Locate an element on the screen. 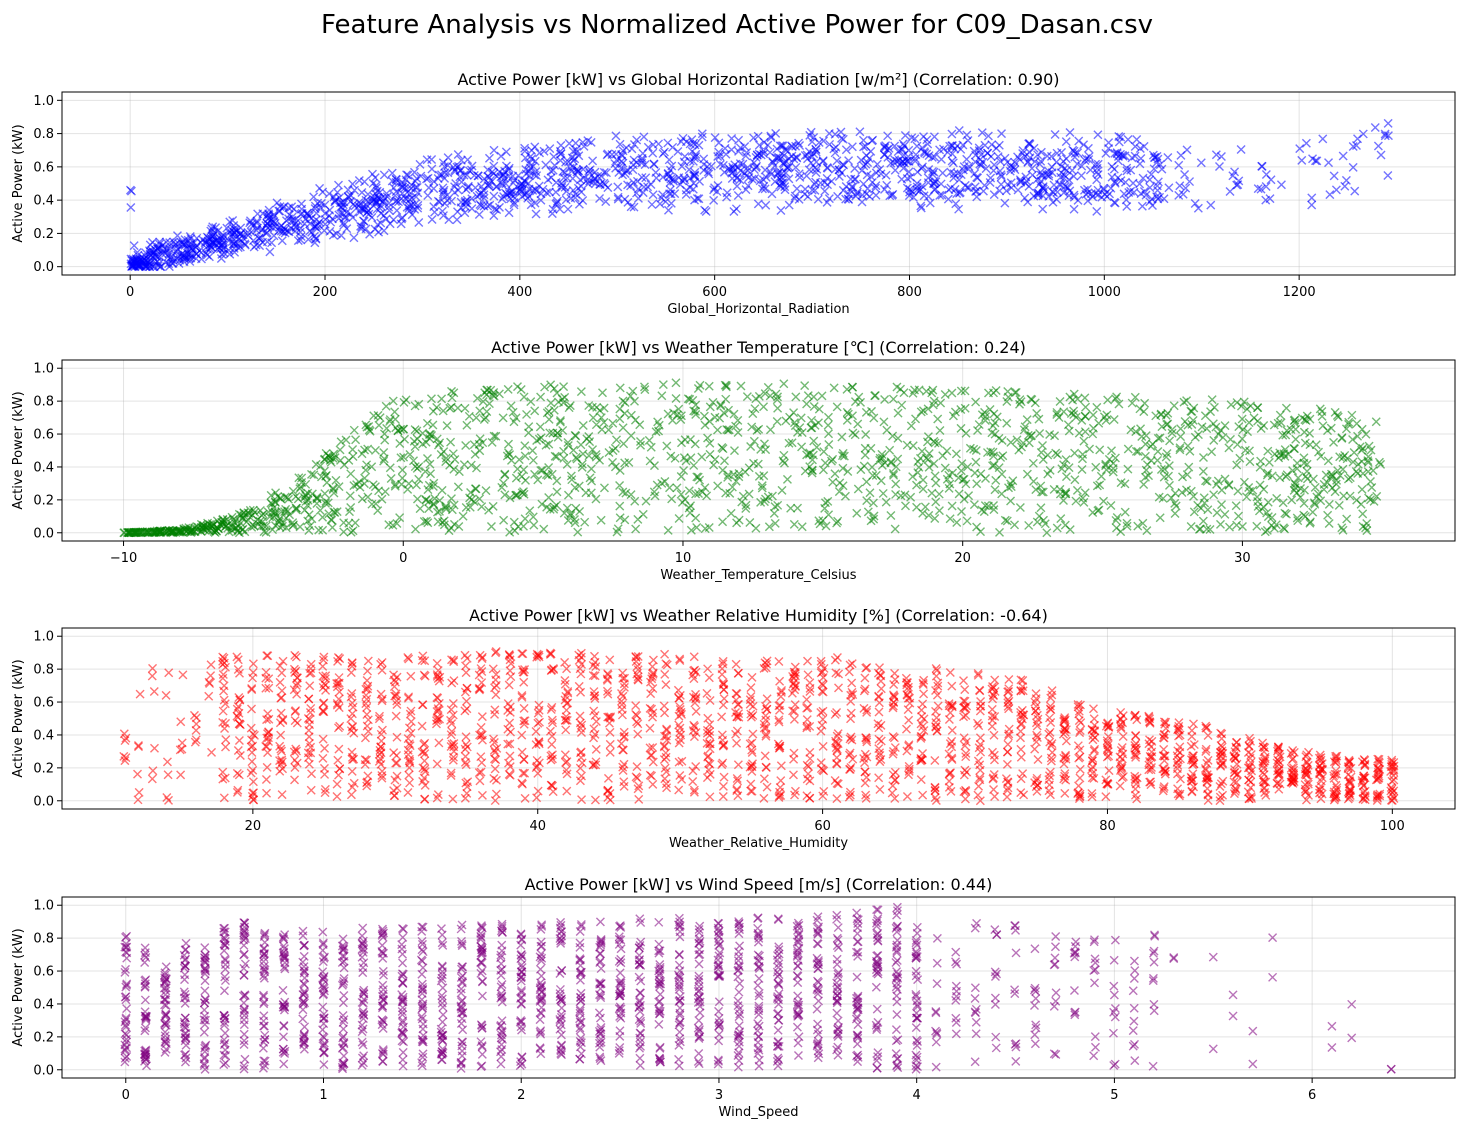 The height and width of the screenshot is (1131, 1466). y-axis-label: Active Power (kW) is located at coordinates (18, 450).